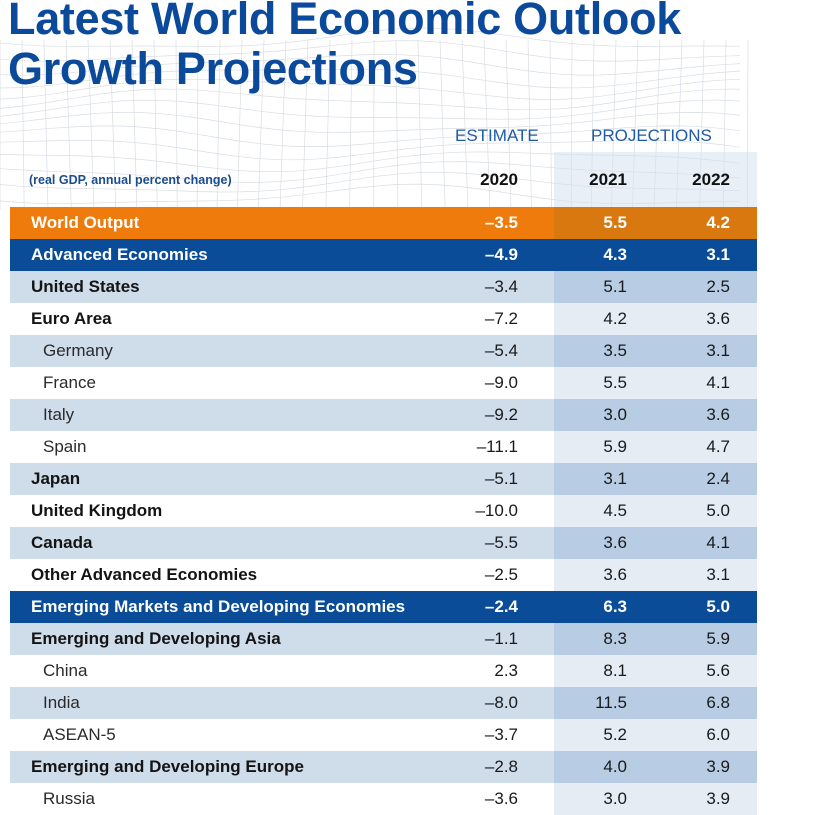 The image size is (822, 815). I want to click on row-label: Germany, so click(78, 350).